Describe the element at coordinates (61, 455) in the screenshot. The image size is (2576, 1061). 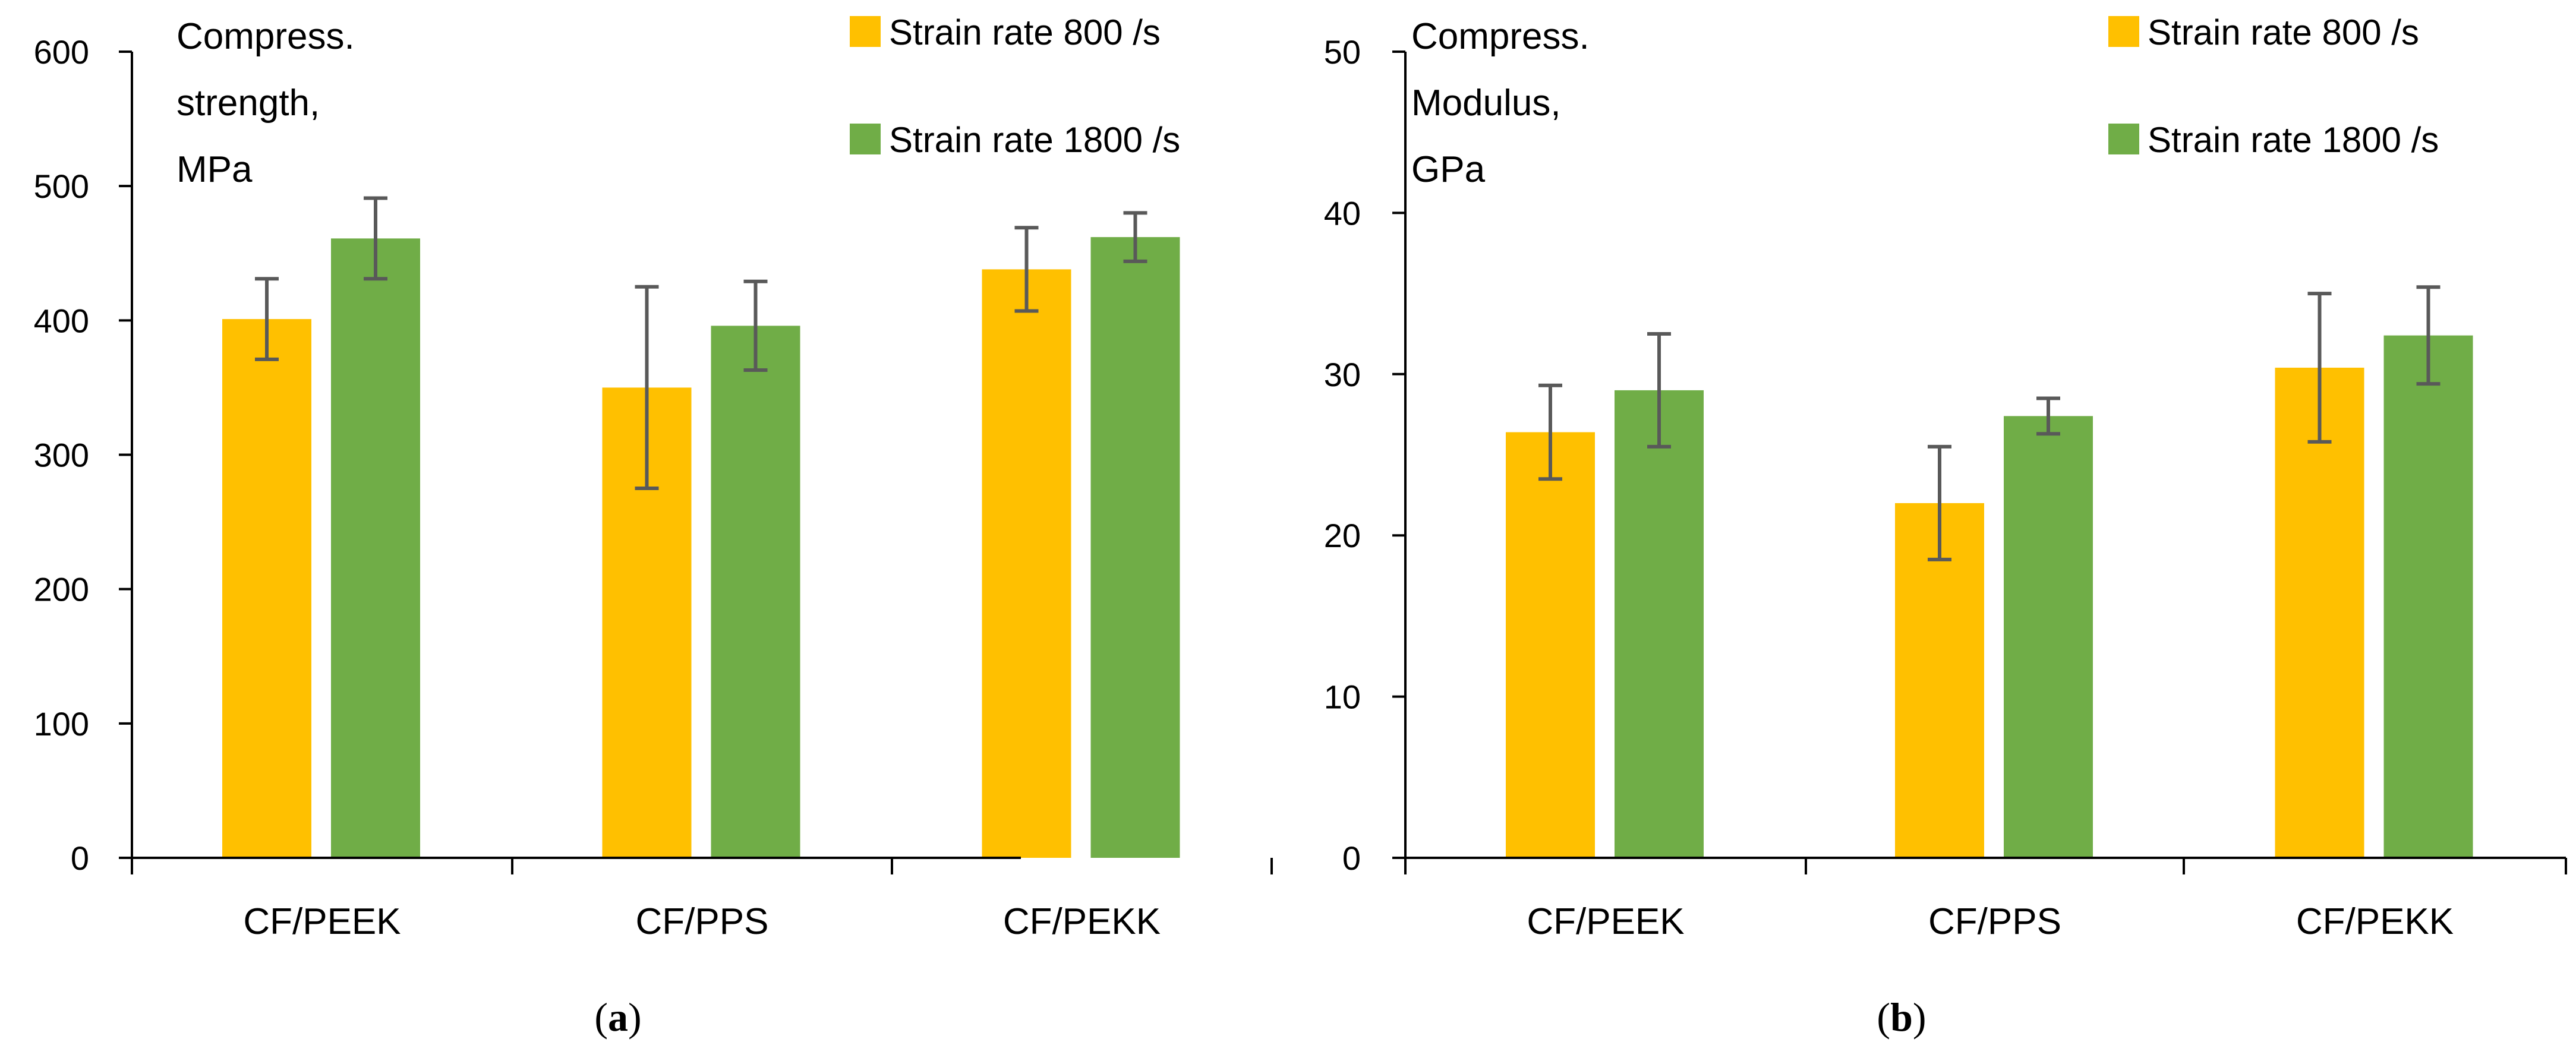
I see `y-tick-label: 300` at that location.